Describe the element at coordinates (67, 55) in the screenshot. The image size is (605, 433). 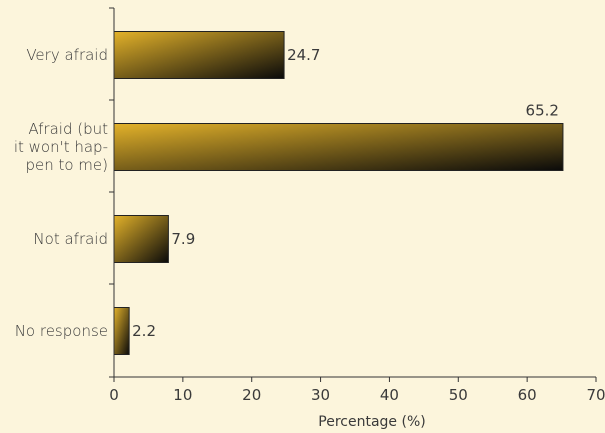
I see `category-label-0: Very afraid` at that location.